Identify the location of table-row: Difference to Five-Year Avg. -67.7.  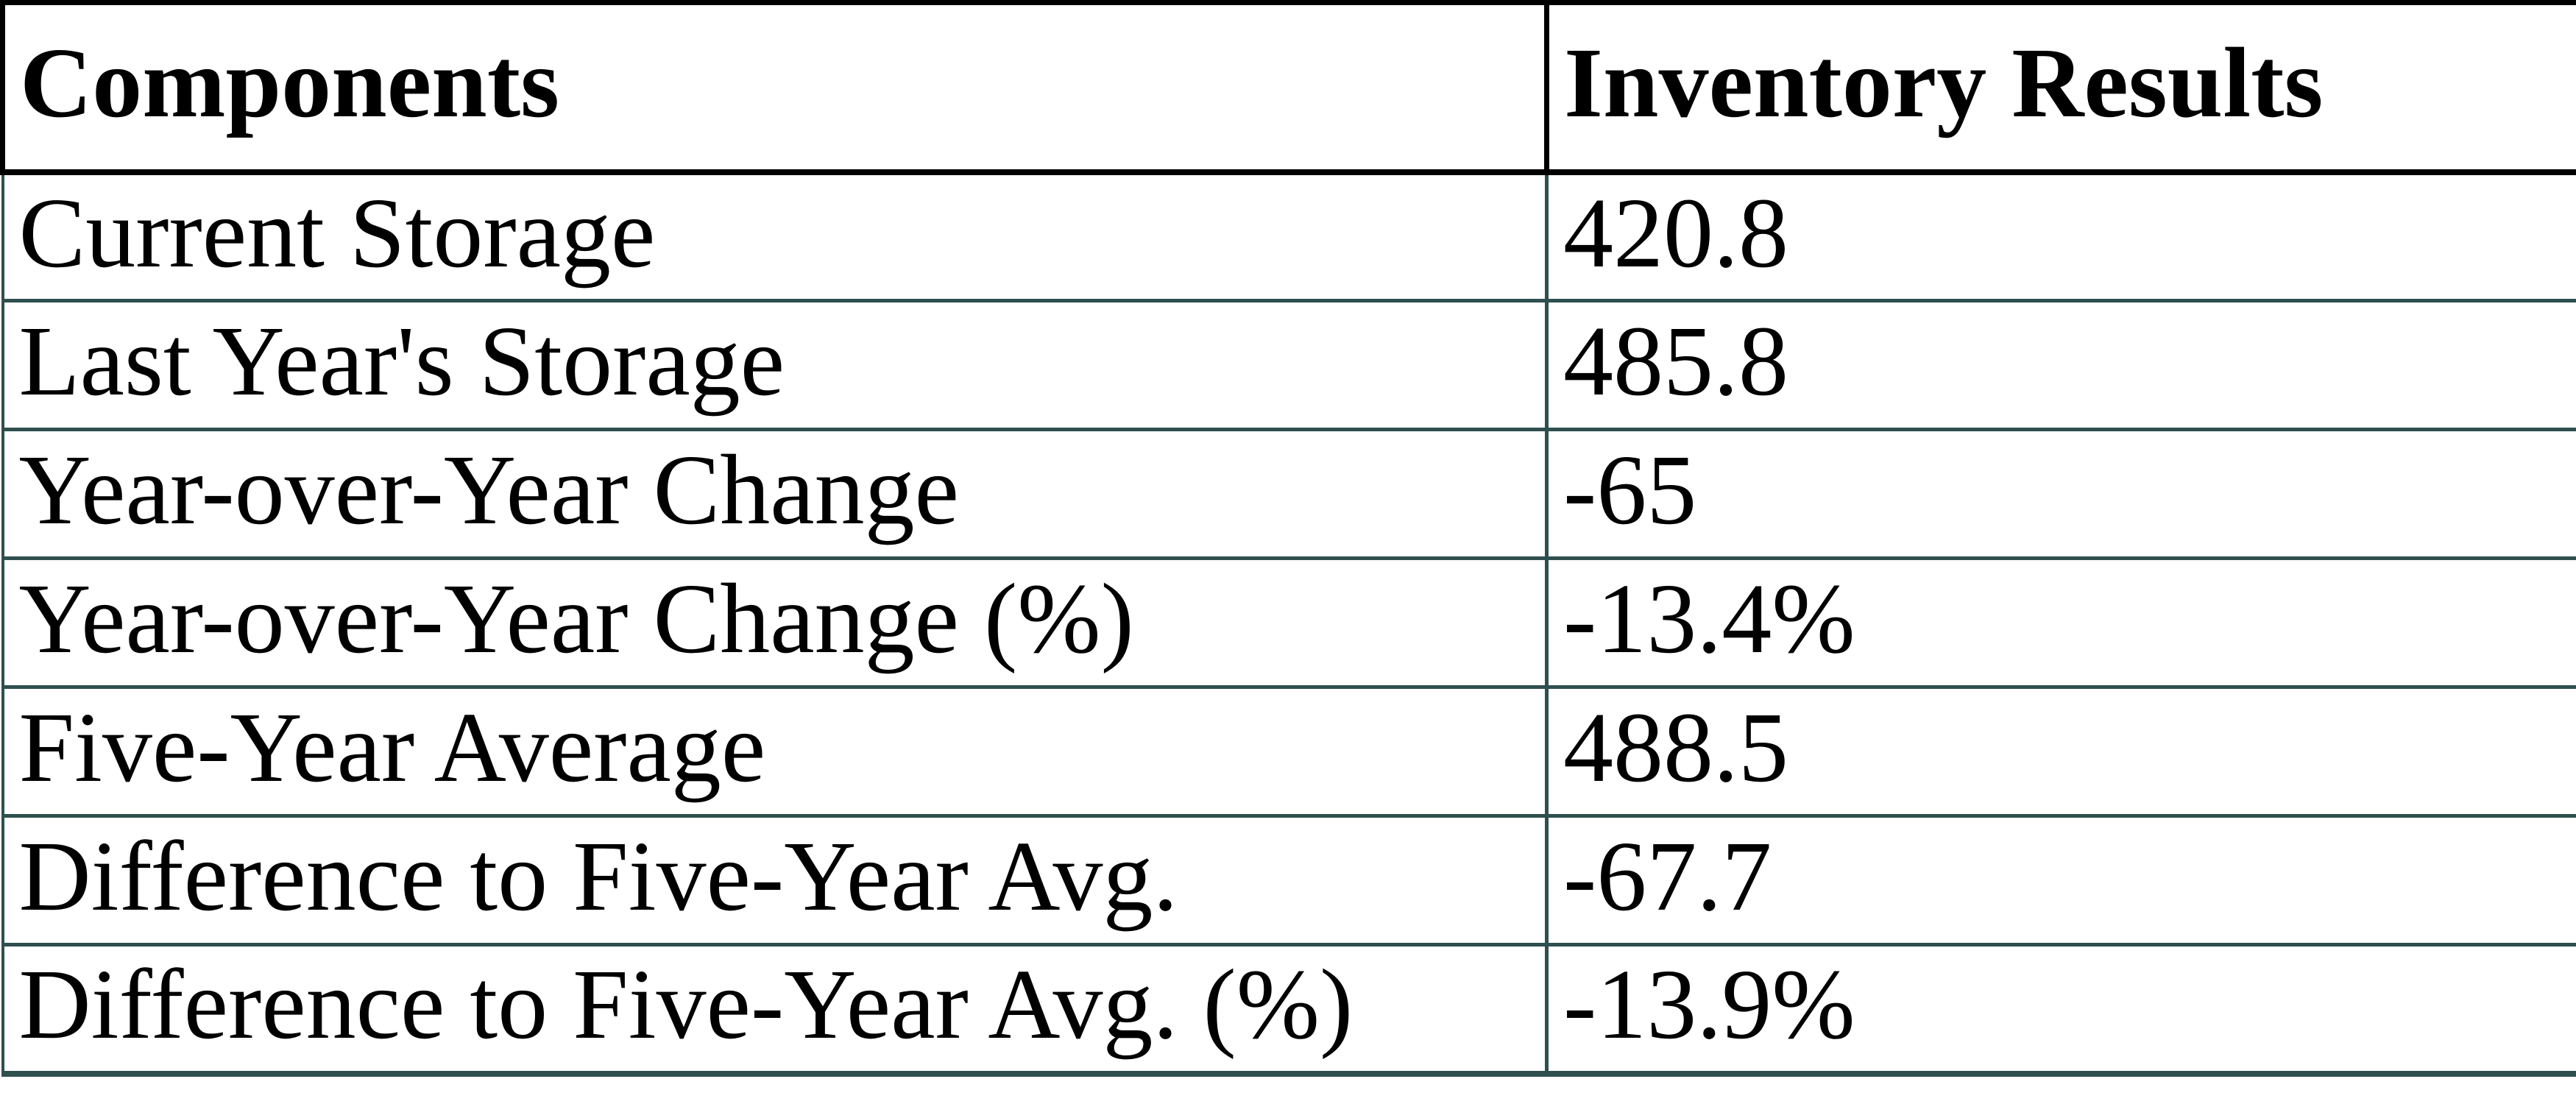
(1288, 880).